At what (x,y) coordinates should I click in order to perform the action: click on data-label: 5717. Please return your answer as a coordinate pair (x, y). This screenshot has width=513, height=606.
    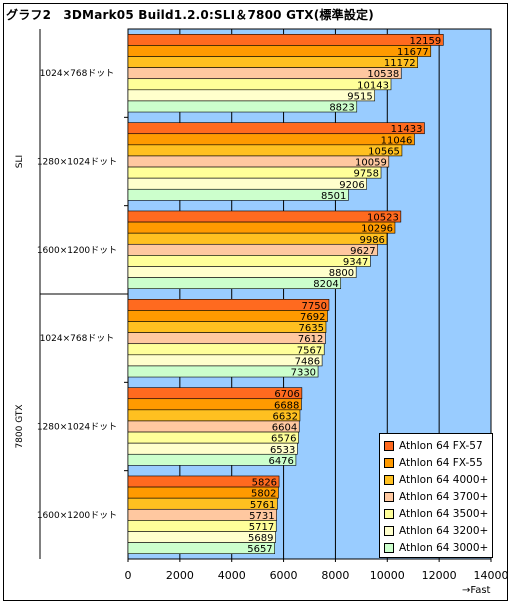
    Looking at the image, I should click on (261, 527).